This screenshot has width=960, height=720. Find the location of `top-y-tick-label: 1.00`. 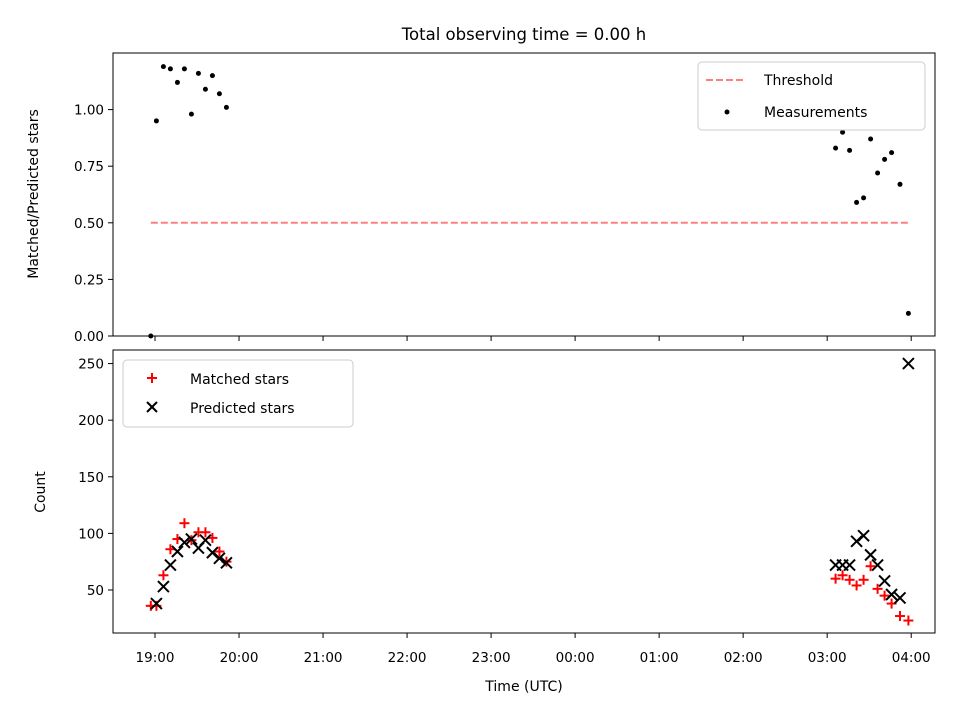

top-y-tick-label: 1.00 is located at coordinates (89, 111).